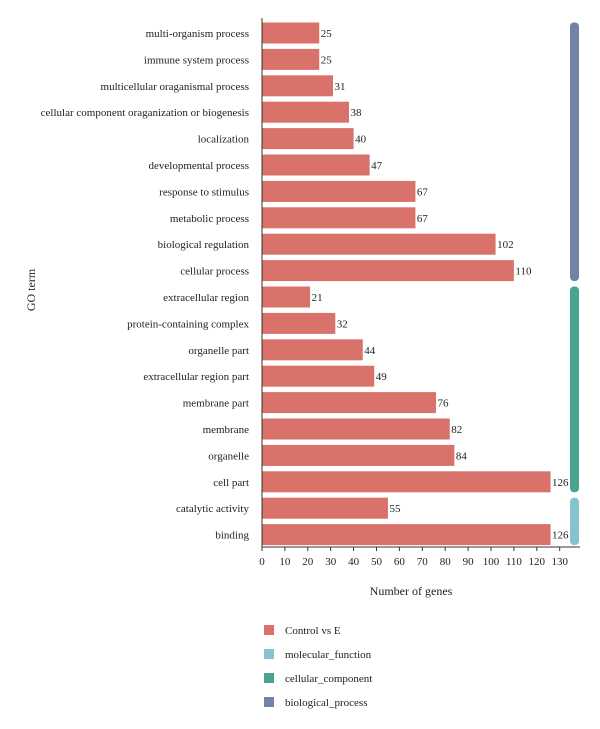  What do you see at coordinates (209, 219) in the screenshot?
I see `category-label: metabolic process` at bounding box center [209, 219].